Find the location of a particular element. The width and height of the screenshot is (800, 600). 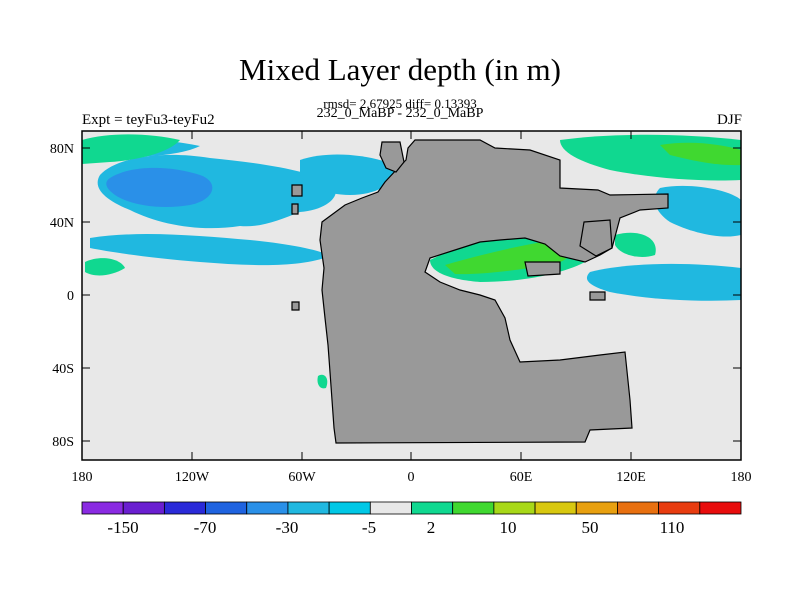

lat-label-40s: 40S is located at coordinates (63, 369).